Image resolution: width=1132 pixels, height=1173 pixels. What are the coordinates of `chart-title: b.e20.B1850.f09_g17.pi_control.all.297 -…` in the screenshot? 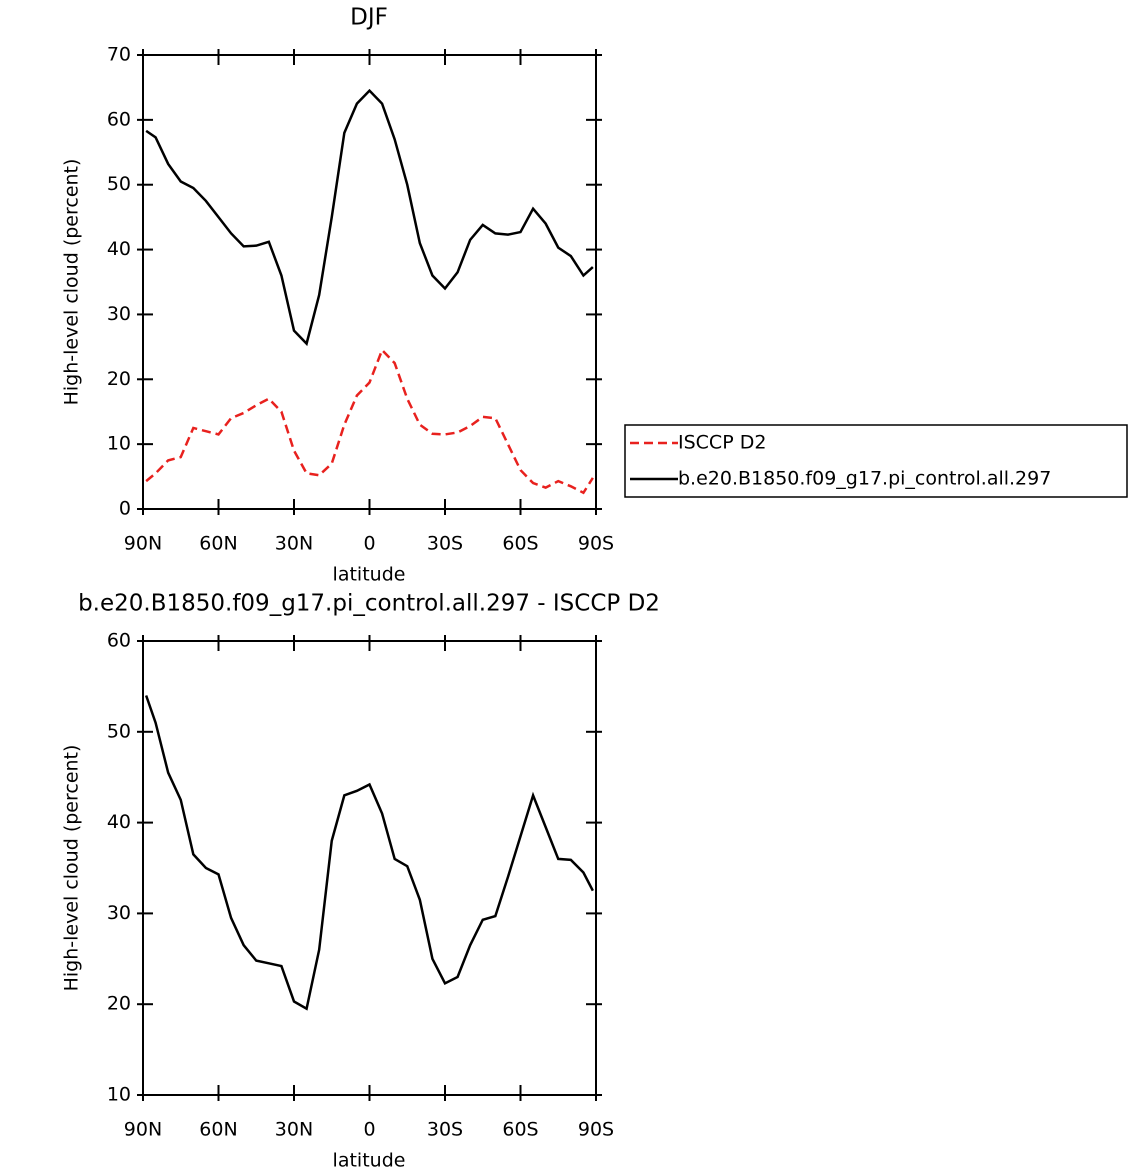 It's located at (369, 604).